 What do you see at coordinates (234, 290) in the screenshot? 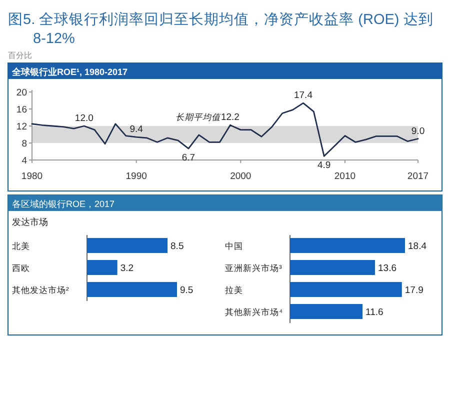
I see `y-tick-label: 拉美` at bounding box center [234, 290].